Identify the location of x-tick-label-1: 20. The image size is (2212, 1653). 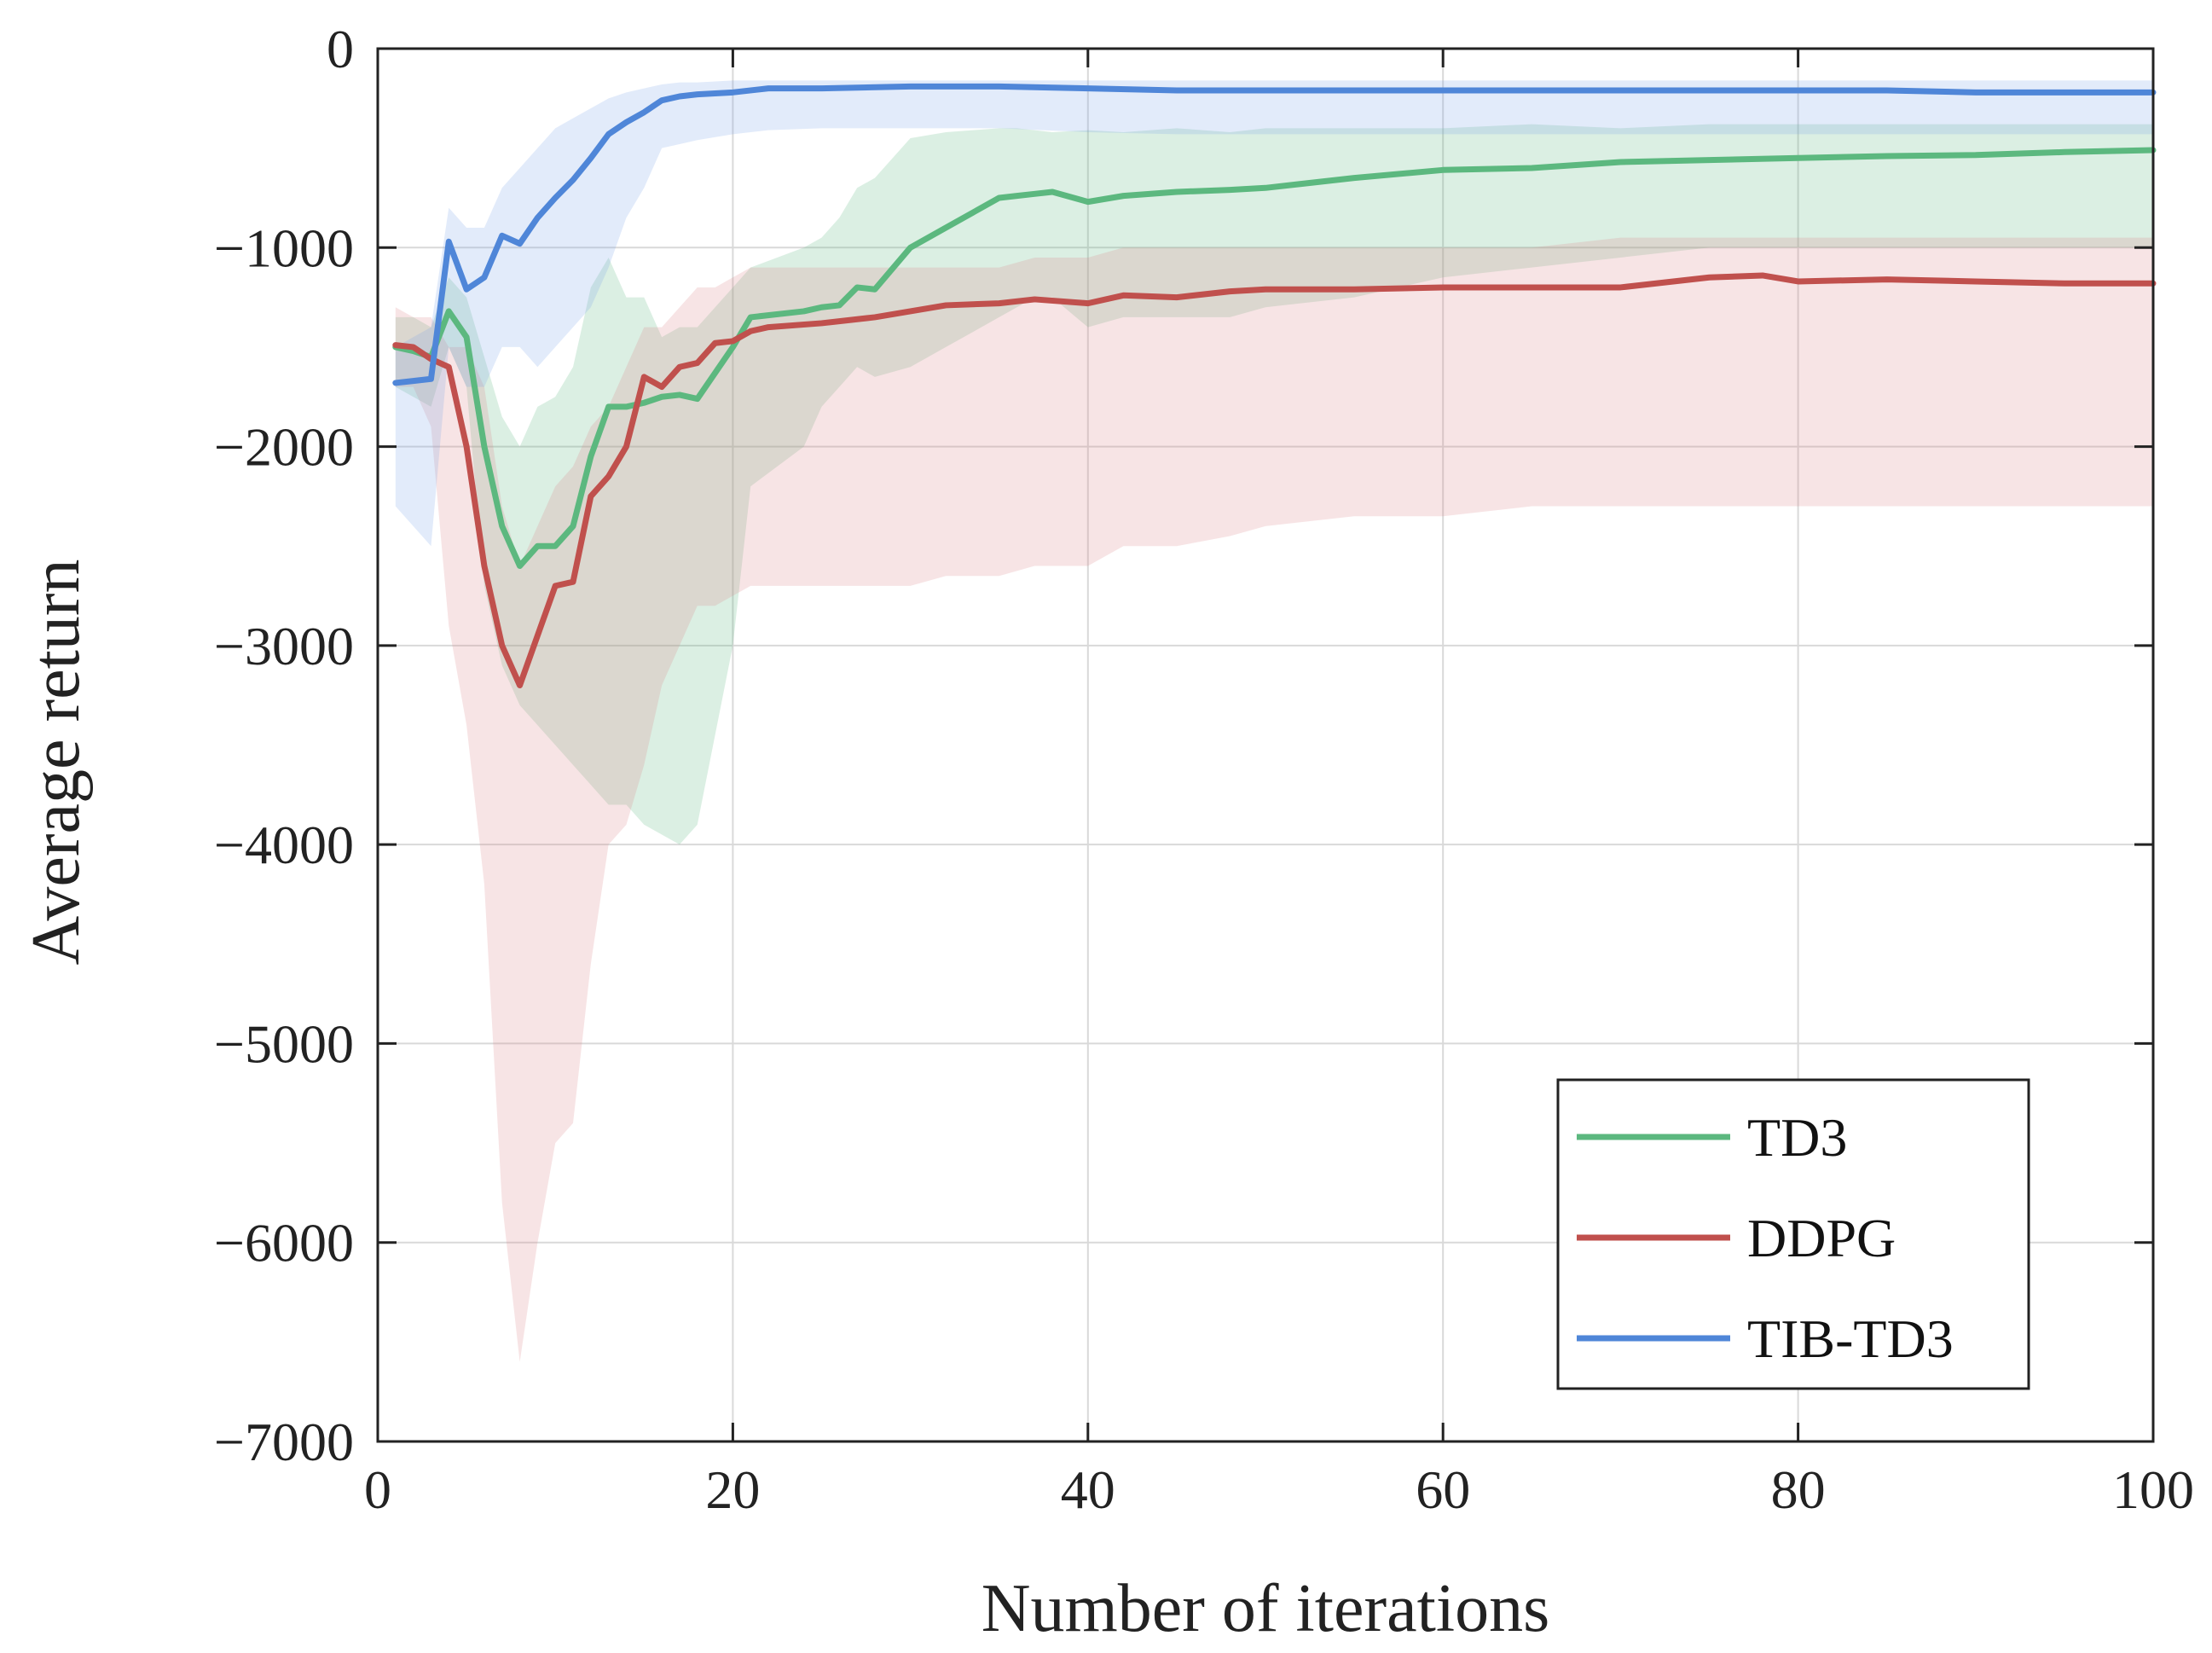
(732, 1489).